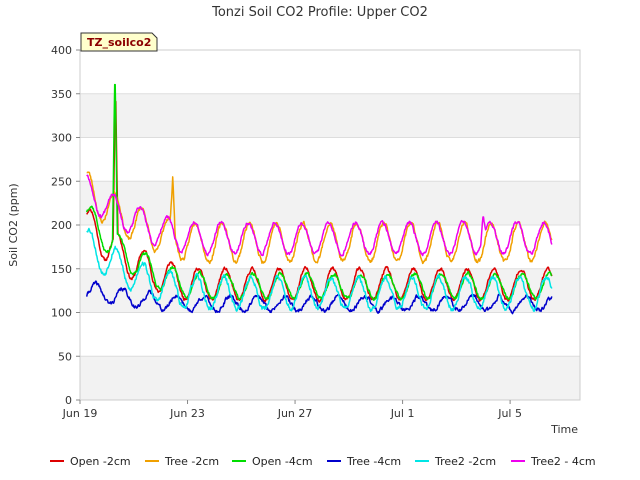 The image size is (640, 480). What do you see at coordinates (61, 50) in the screenshot?
I see `y-tick-label: 400` at bounding box center [61, 50].